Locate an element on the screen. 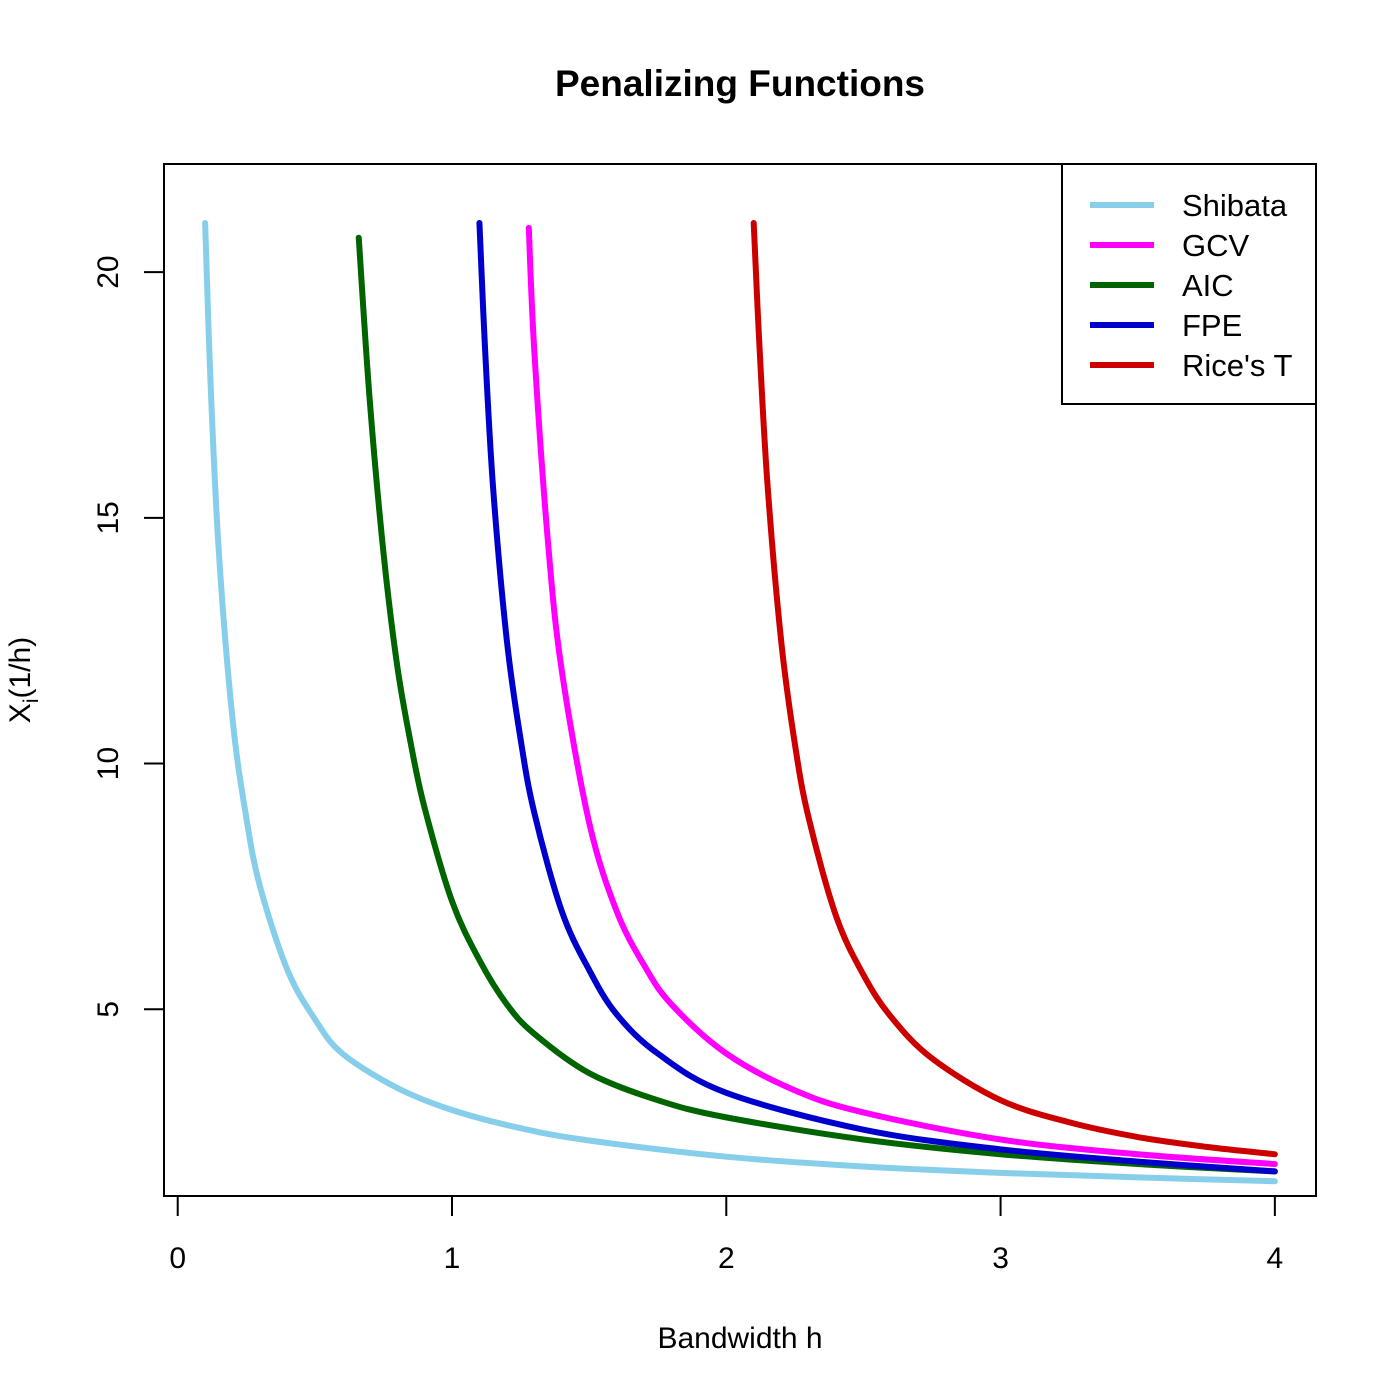  x-tick-label: 2 is located at coordinates (726, 1258).